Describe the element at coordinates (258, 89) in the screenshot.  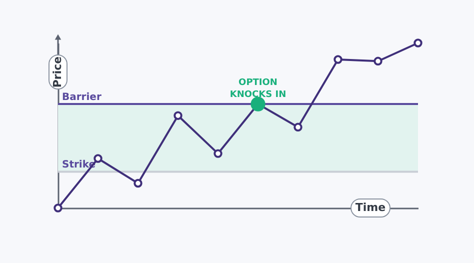
I see `annotation: OPTION KNOCKS IN` at that location.